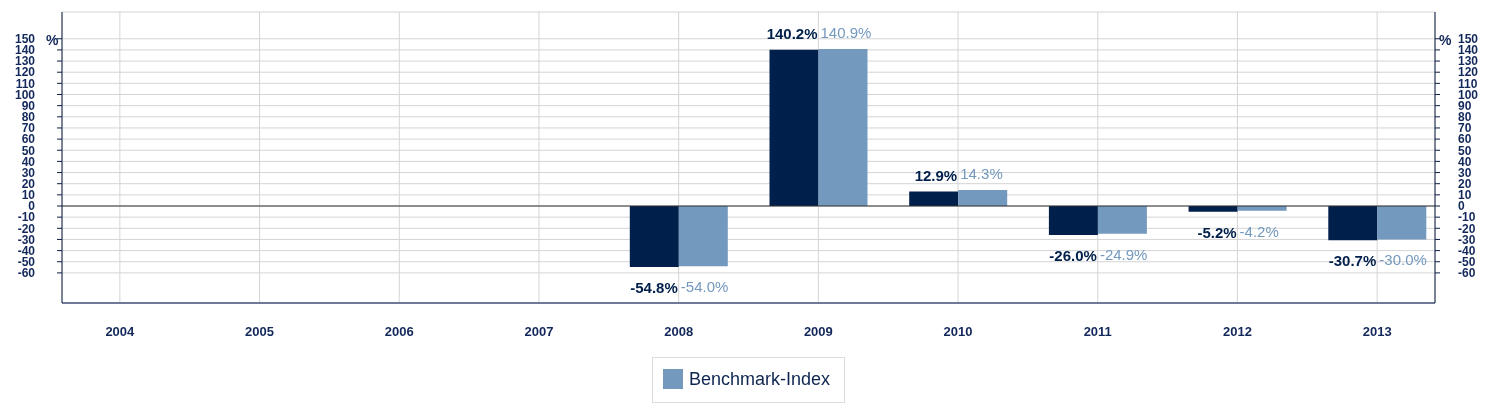 This screenshot has height=405, width=1497. I want to click on y-axis-title: %, so click(52, 40).